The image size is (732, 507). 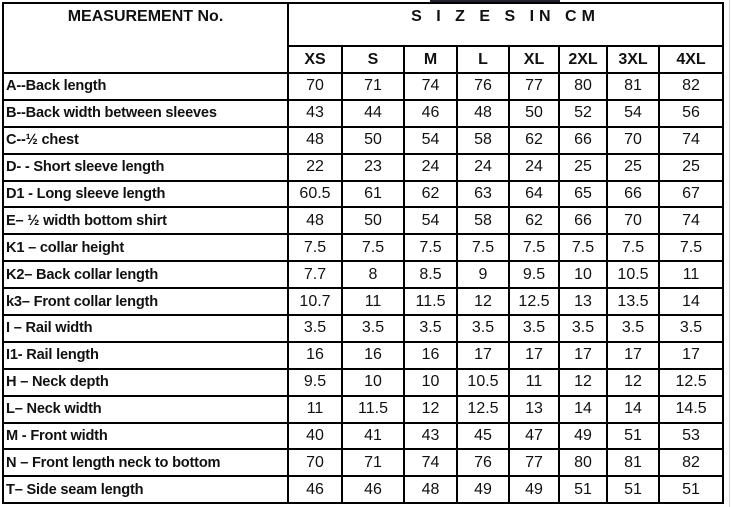 I want to click on table-row: H – Neck depth 9.5 10 10 10.5 11 12 12 12.5, so click(x=363, y=382).